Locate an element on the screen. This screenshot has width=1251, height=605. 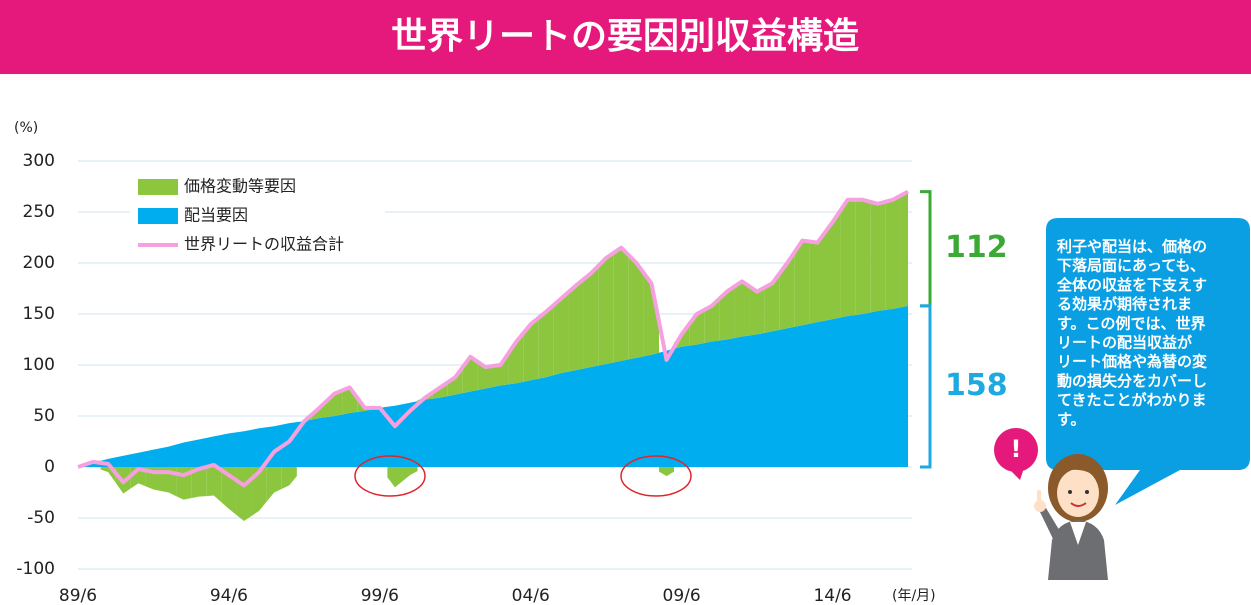
chart-title: 世界リートの要因別収益構造 is located at coordinates (625, 36).